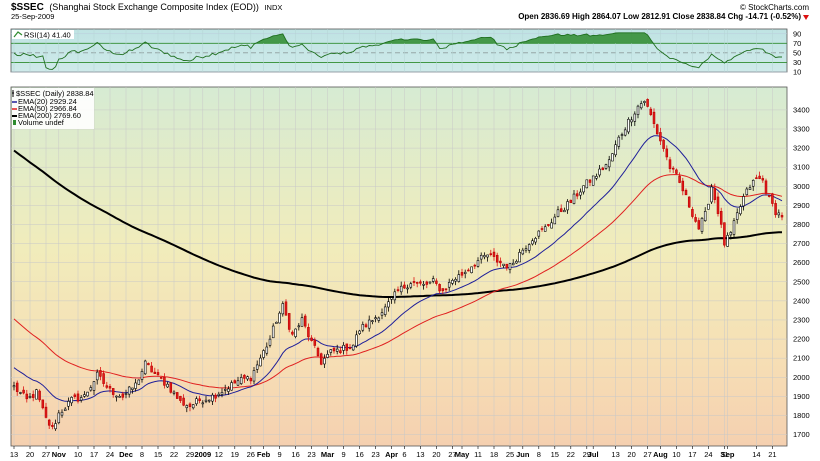  Describe the element at coordinates (555, 454) in the screenshot. I see `x-tick-label: 15` at that location.